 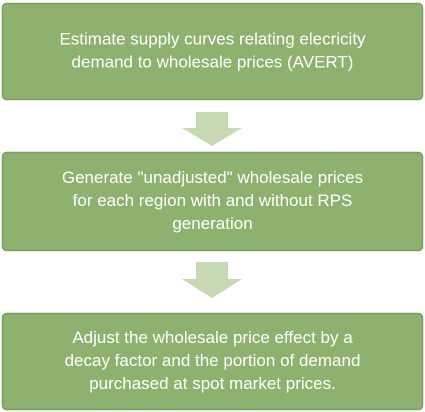 I want to click on step-text: Generate "unadjusted" wholesale prices, so click(x=212, y=177).